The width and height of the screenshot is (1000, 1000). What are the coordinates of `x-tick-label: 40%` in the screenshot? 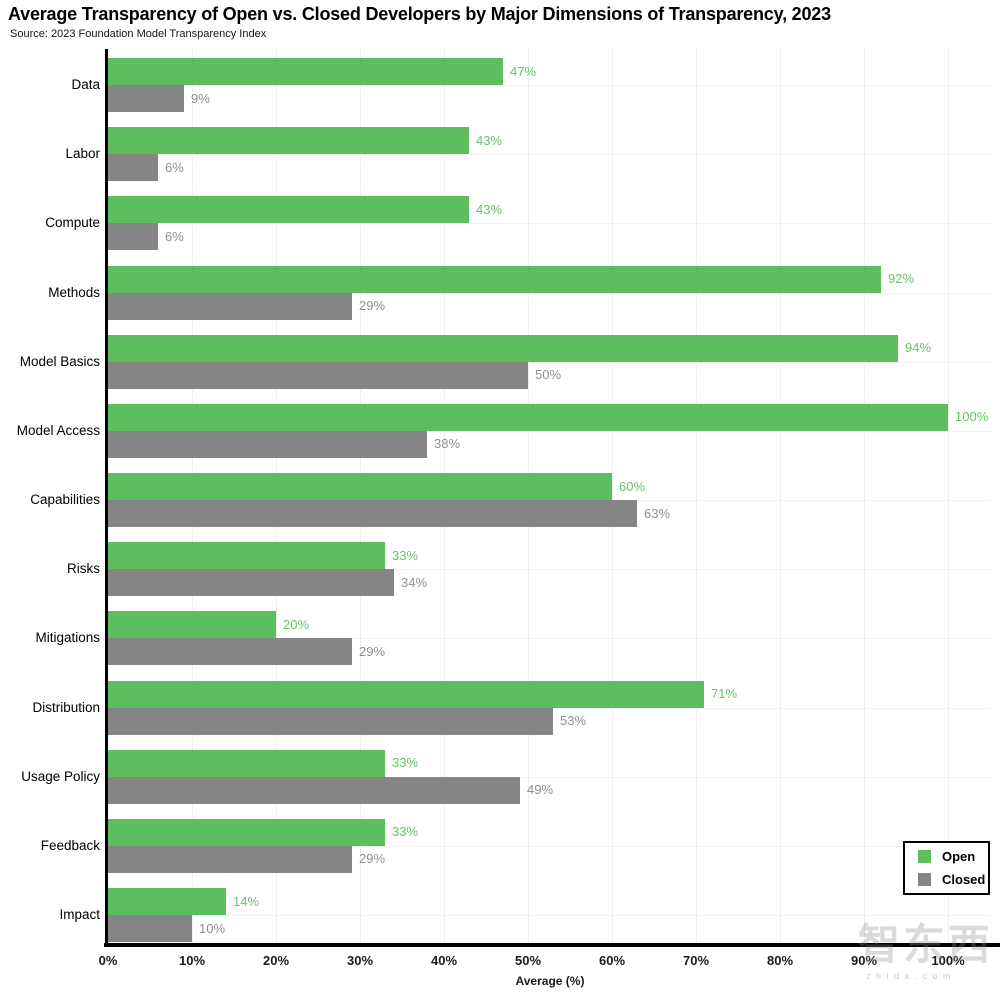 It's located at (444, 960).